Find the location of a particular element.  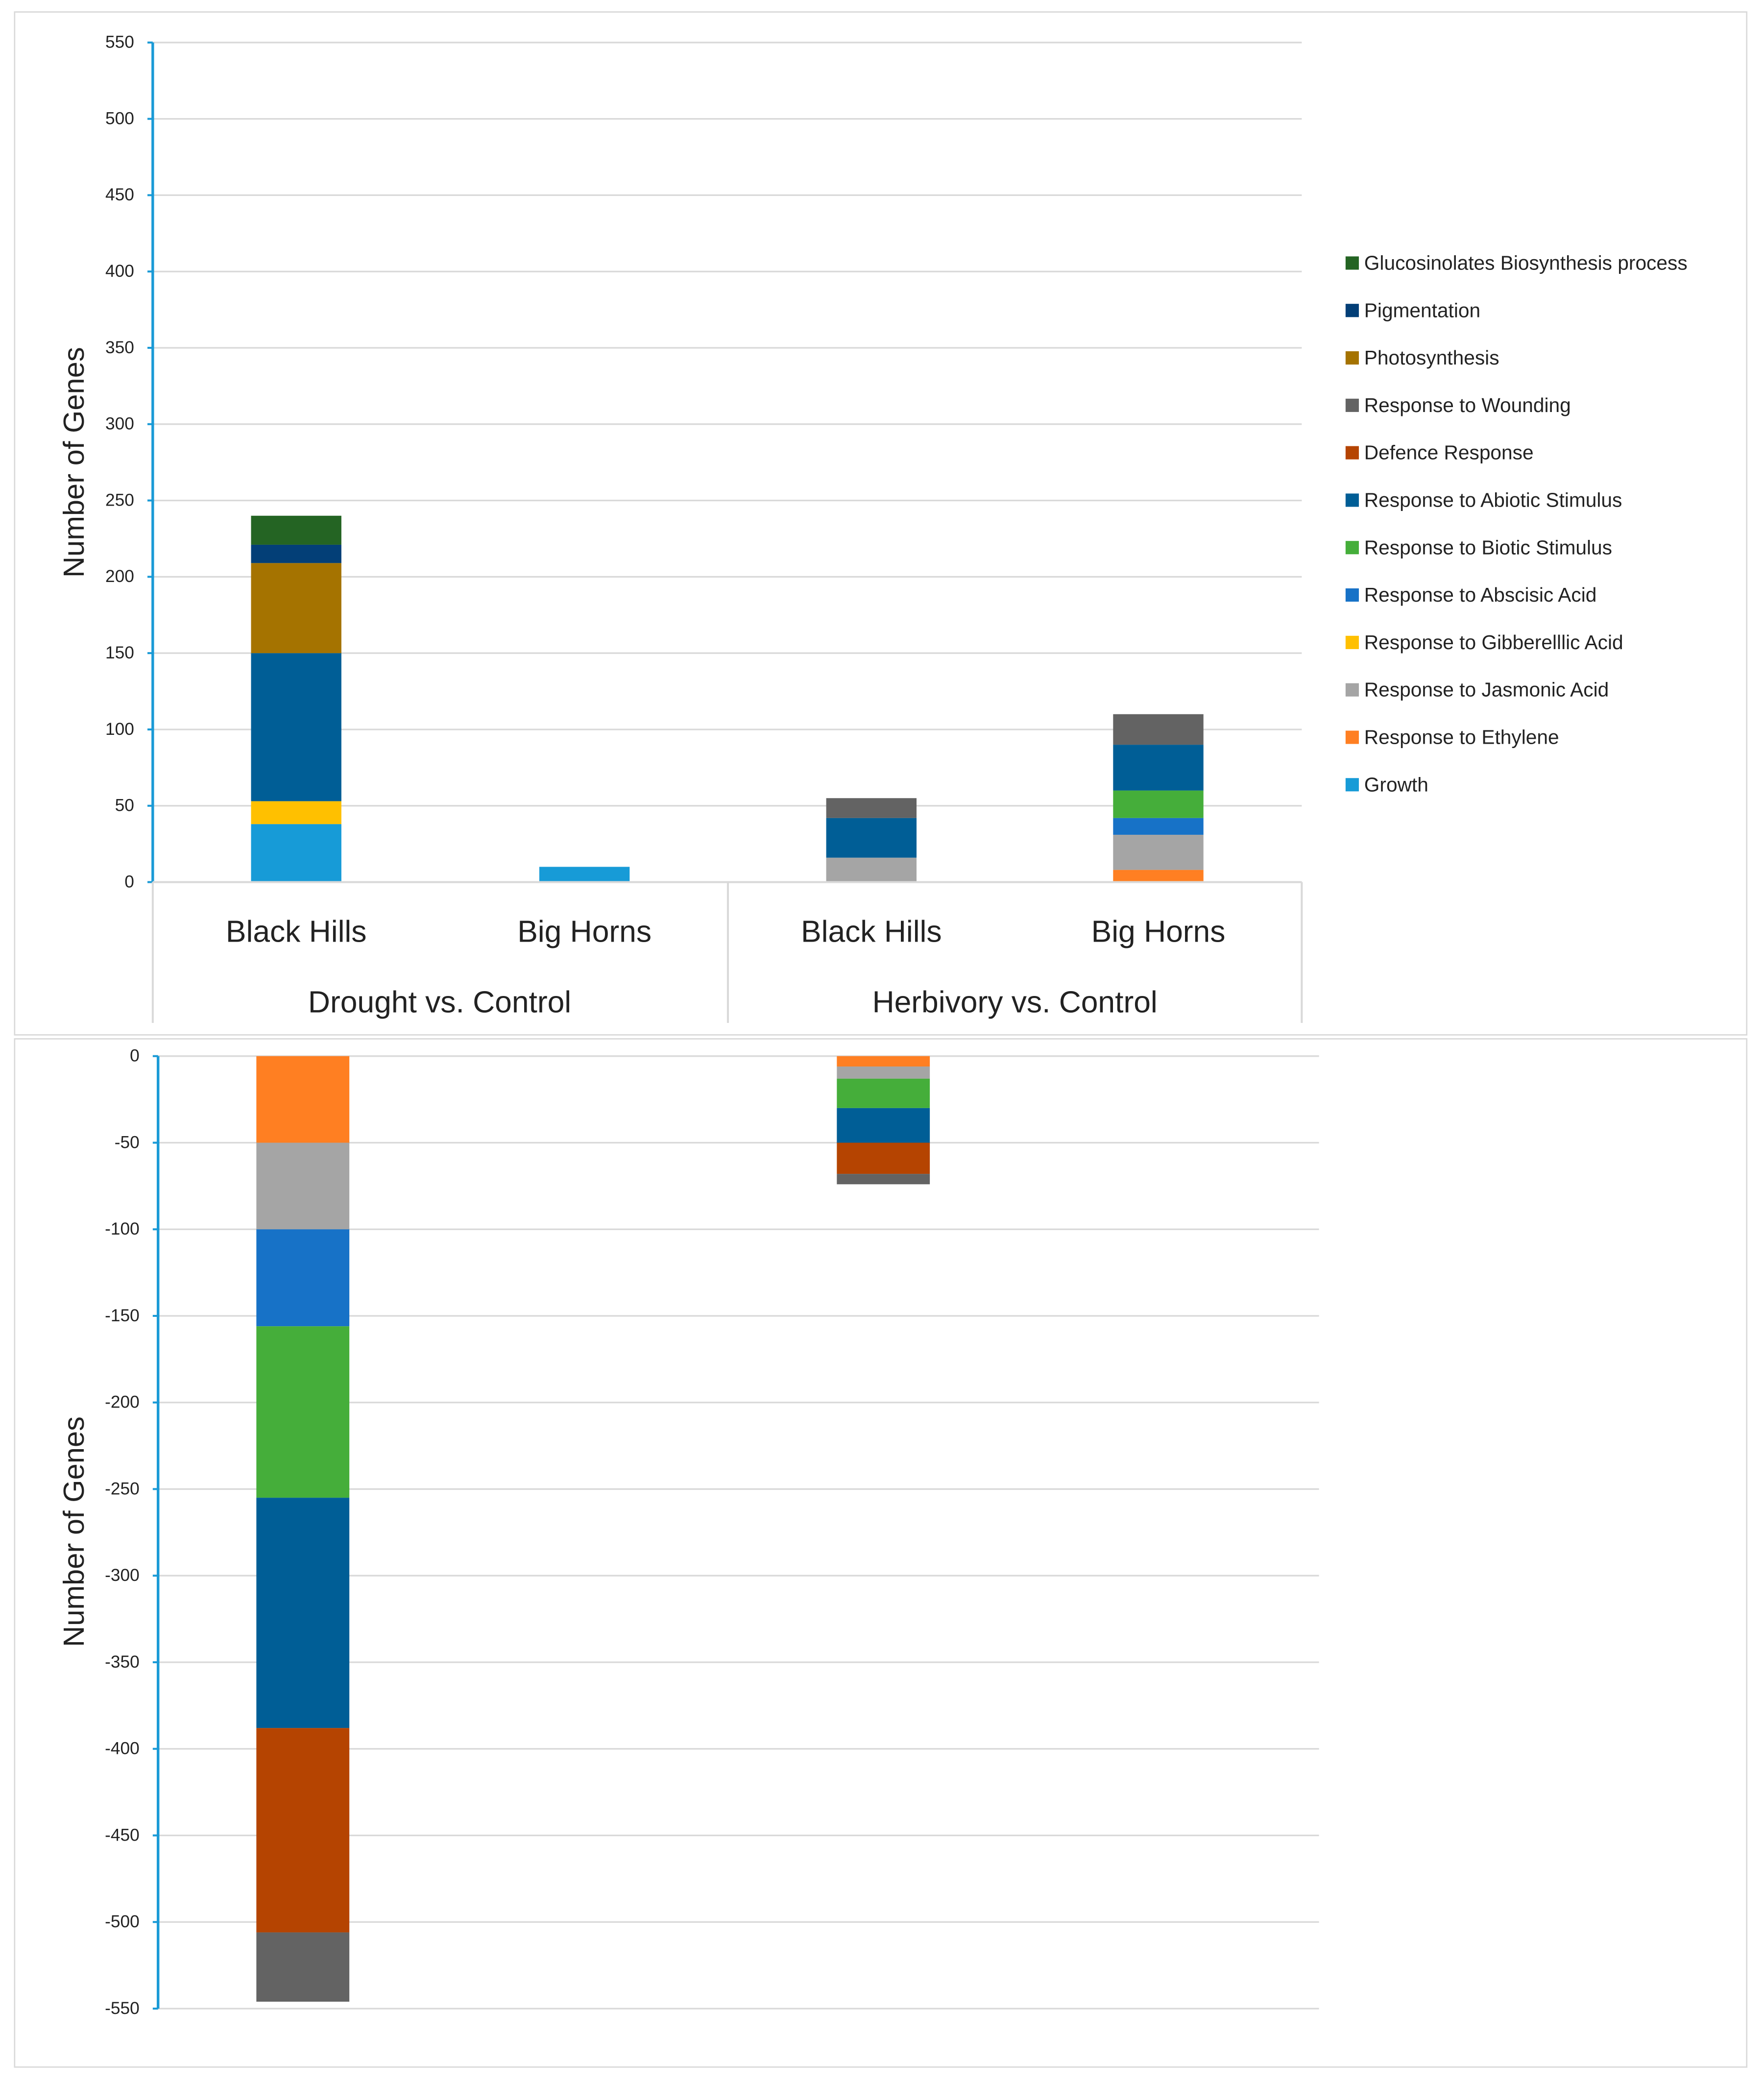

y-tick-label: -200 is located at coordinates (122, 1402).